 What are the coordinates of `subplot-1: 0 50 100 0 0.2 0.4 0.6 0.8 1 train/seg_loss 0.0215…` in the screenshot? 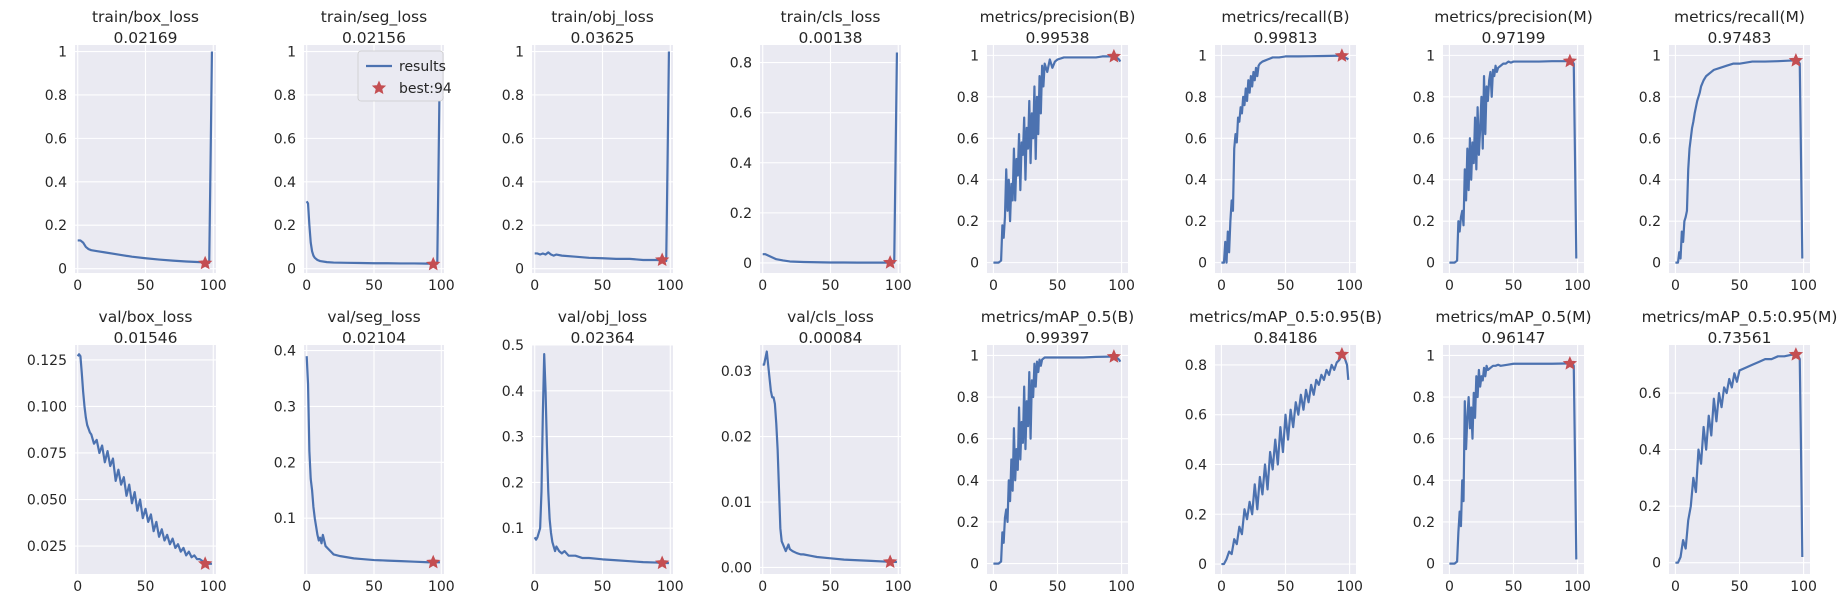 It's located at (364, 151).